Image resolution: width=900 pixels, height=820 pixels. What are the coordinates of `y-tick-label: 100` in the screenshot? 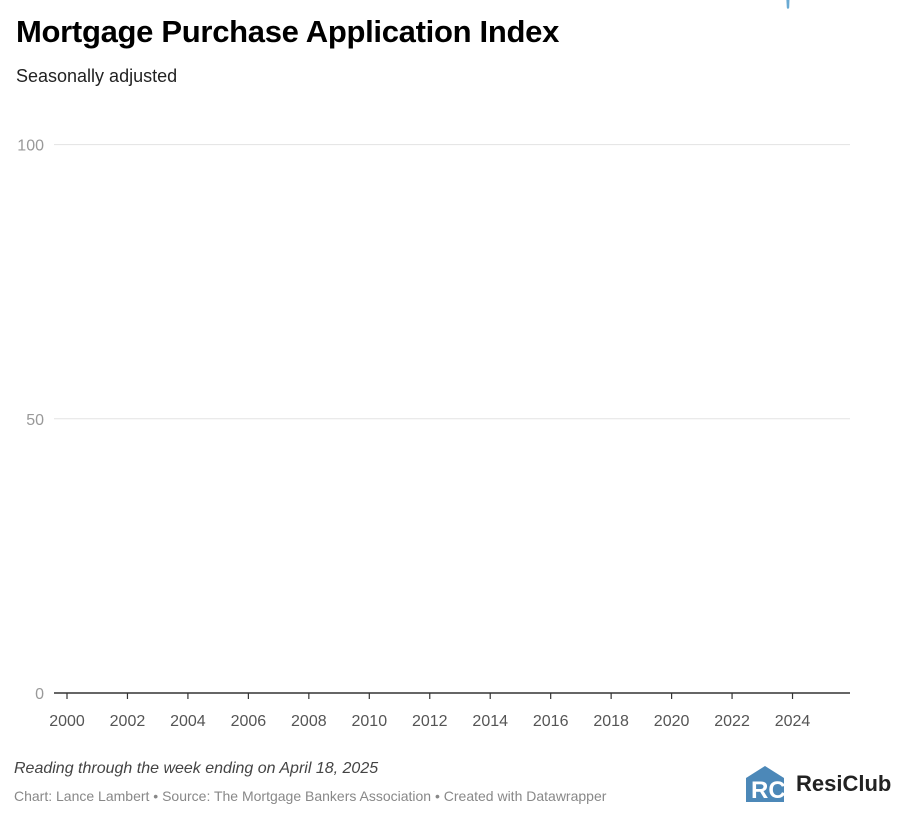 It's located at (30, 146).